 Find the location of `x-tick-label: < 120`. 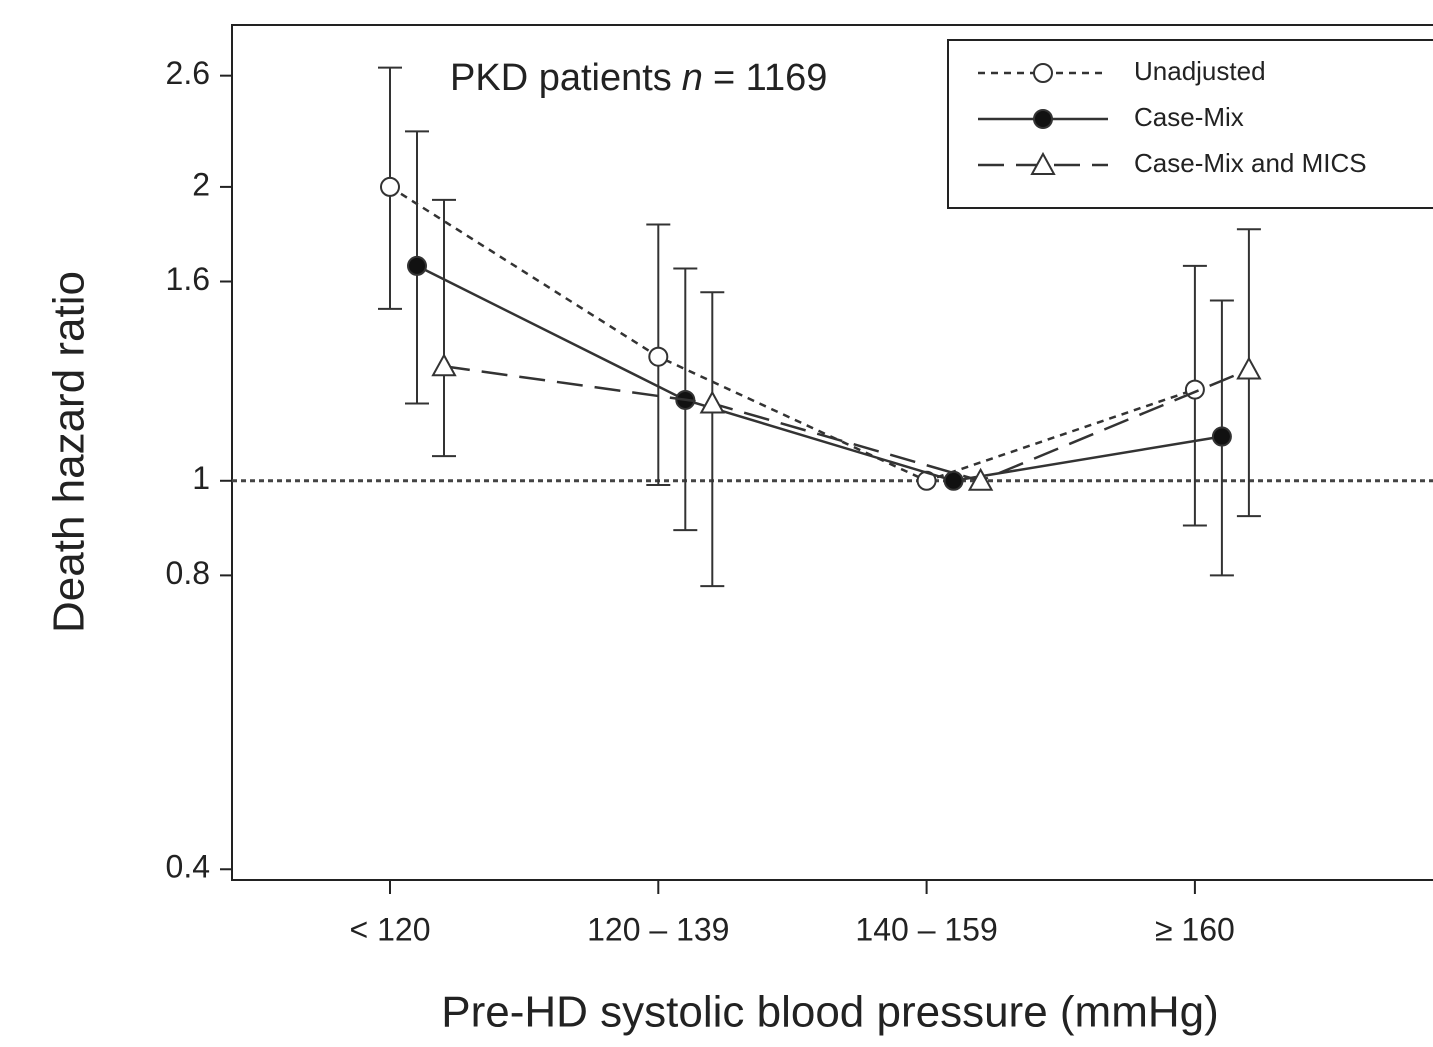

x-tick-label: < 120 is located at coordinates (390, 929).